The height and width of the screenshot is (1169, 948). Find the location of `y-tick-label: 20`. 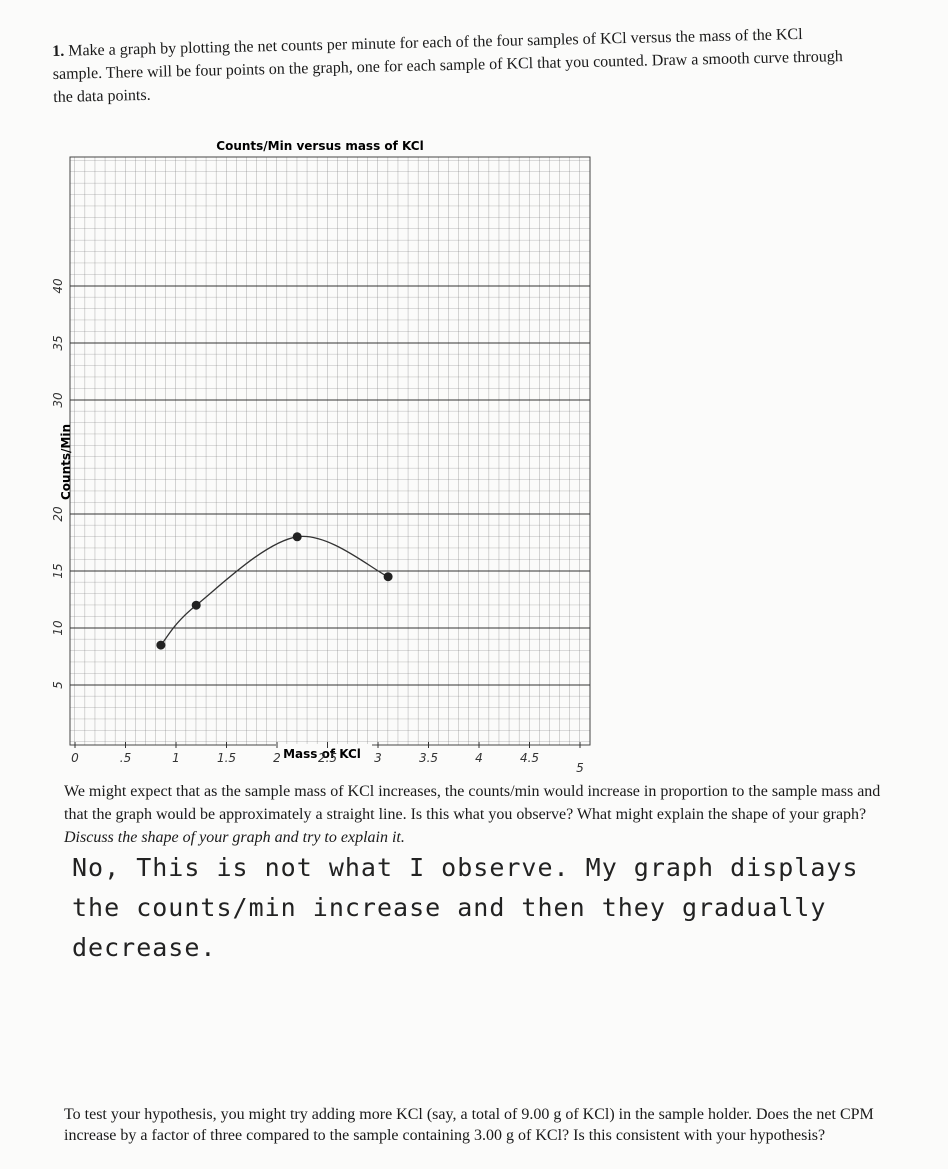

y-tick-label: 20 is located at coordinates (58, 514).